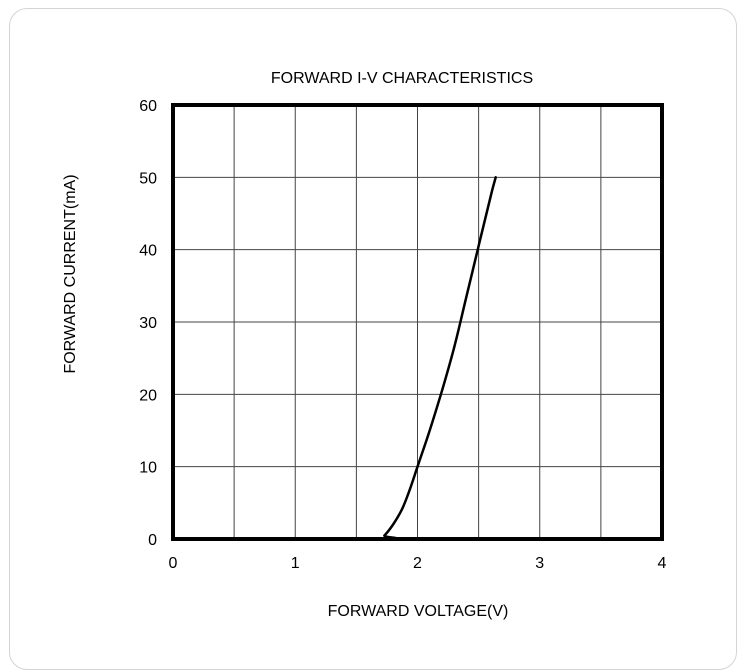 This screenshot has width=742, height=670. Describe the element at coordinates (402, 78) in the screenshot. I see `chart-title: FORWARD I-V CHARACTERISTICS` at that location.